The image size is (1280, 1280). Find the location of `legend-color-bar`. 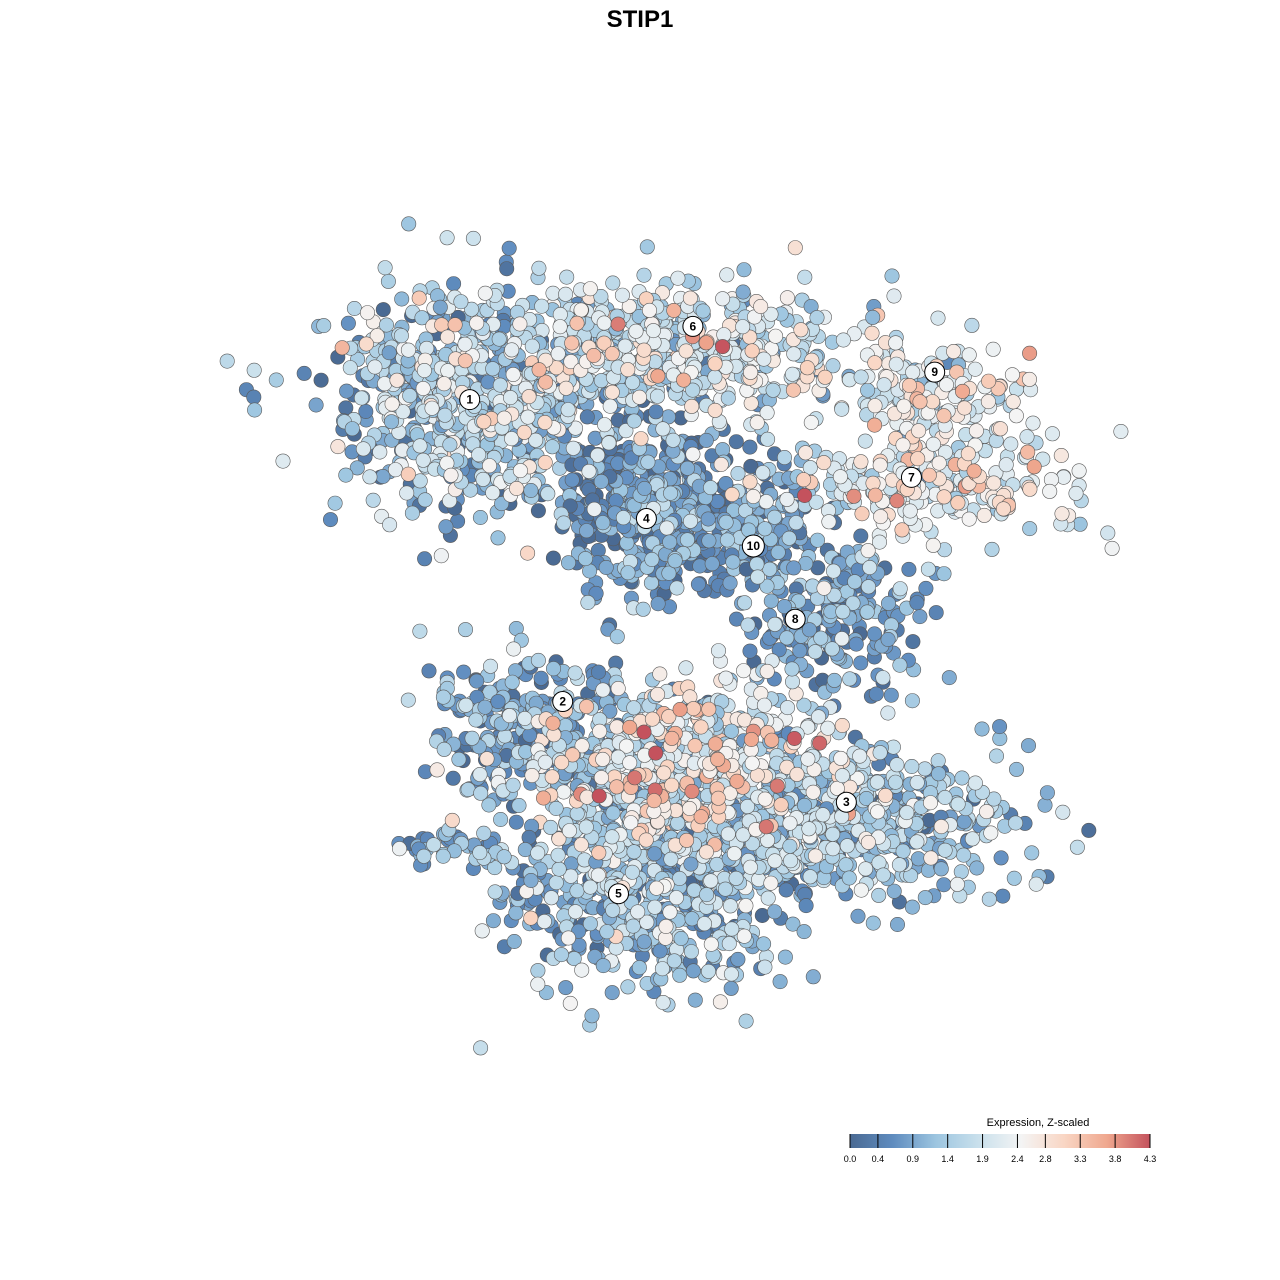

legend-color-bar is located at coordinates (1000, 1141).